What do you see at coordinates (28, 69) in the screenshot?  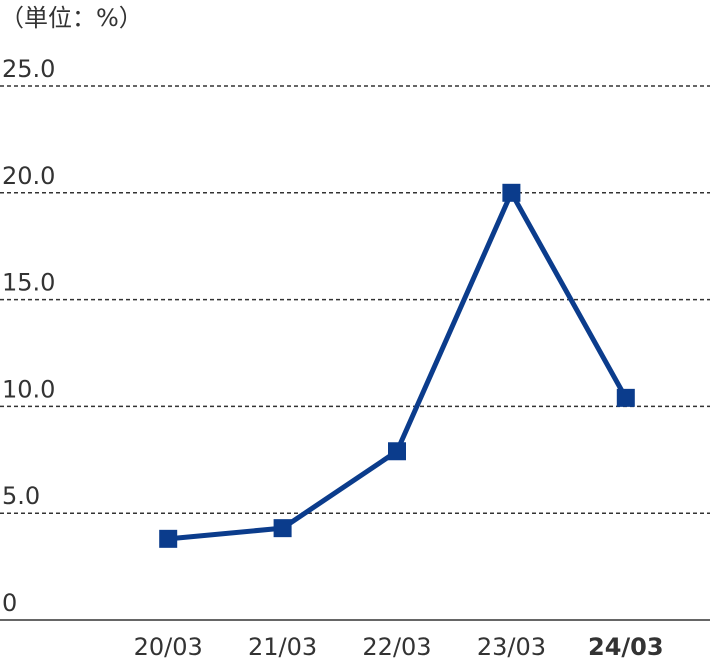 I see `y-tick-label: 25.0` at bounding box center [28, 69].